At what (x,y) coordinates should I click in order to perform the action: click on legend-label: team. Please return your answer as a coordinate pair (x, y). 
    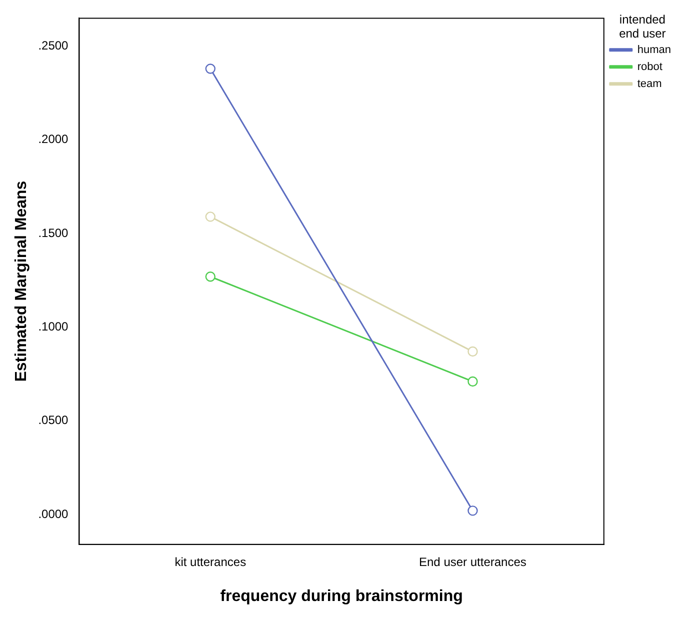
    Looking at the image, I should click on (649, 84).